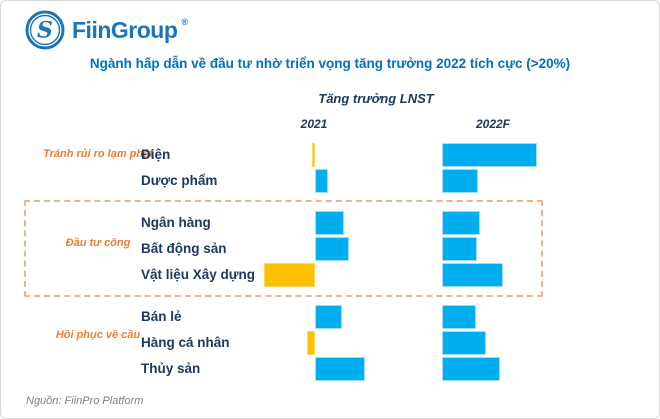 The width and height of the screenshot is (660, 419). I want to click on chart-subtitle: Tăng trưởng LNST, so click(376, 98).